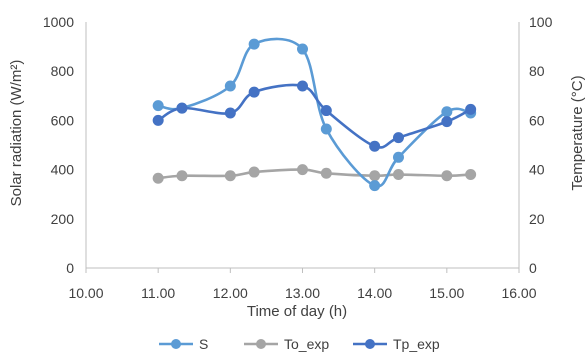 This screenshot has height=354, width=585. I want to click on legend-label-To_exp: To_exp, so click(306, 344).